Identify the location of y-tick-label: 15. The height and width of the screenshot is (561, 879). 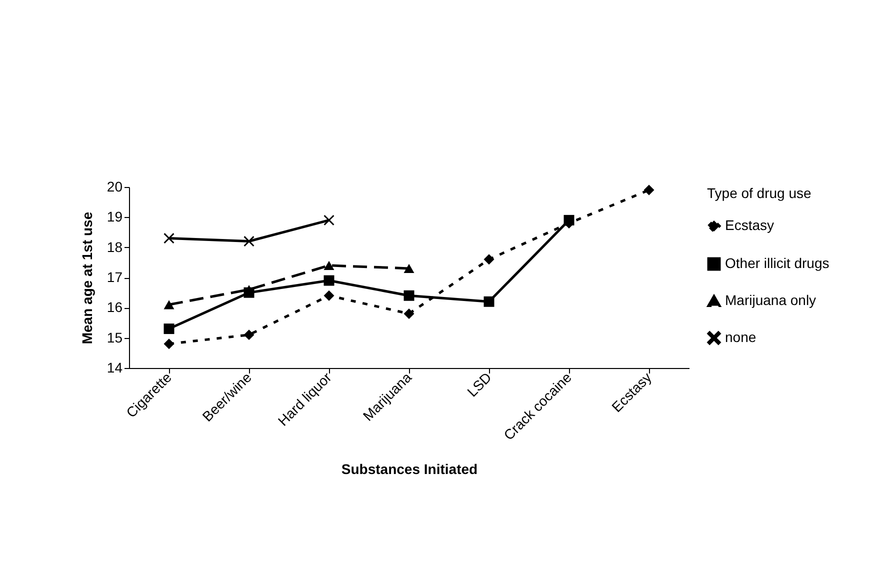
(114, 337).